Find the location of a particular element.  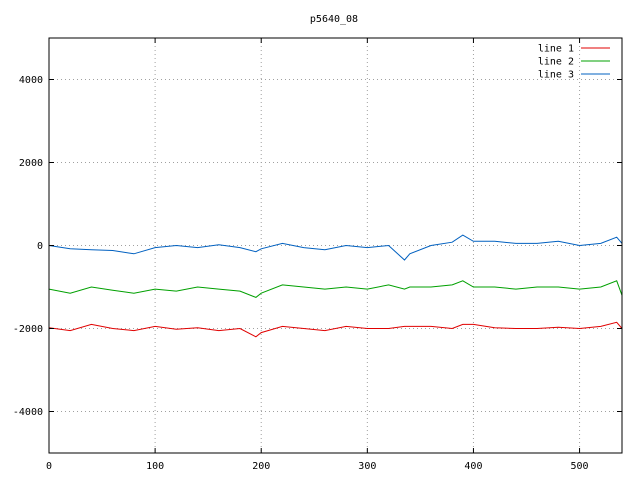

y-tick-label: 2000 is located at coordinates (31, 163).